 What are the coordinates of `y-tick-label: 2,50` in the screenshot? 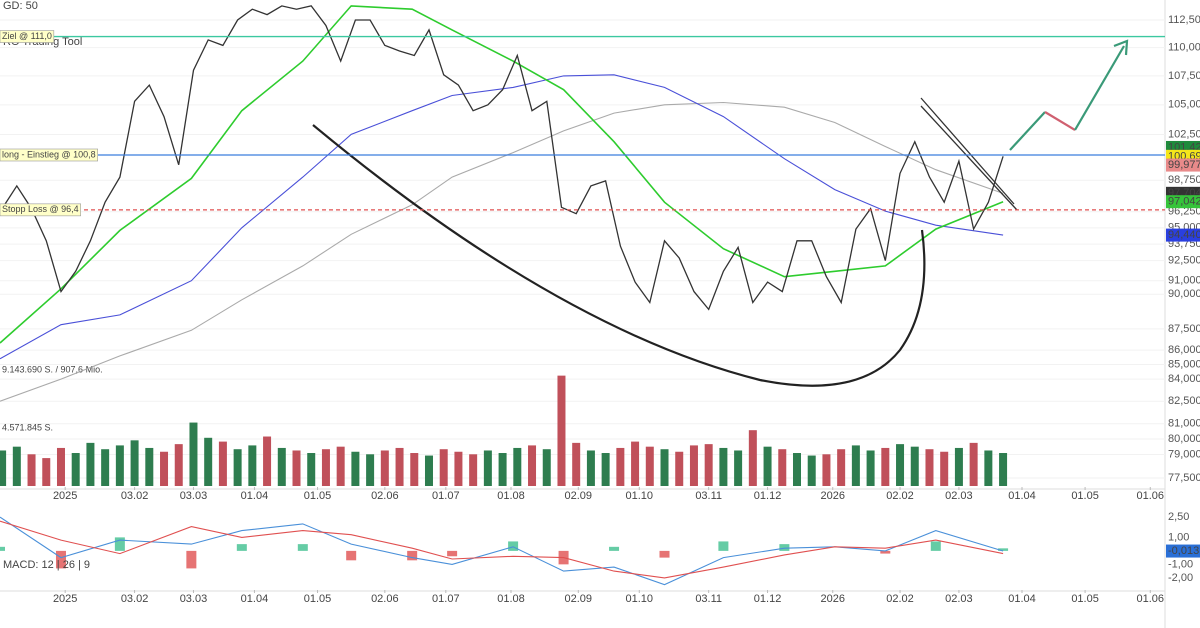 It's located at (1178, 517).